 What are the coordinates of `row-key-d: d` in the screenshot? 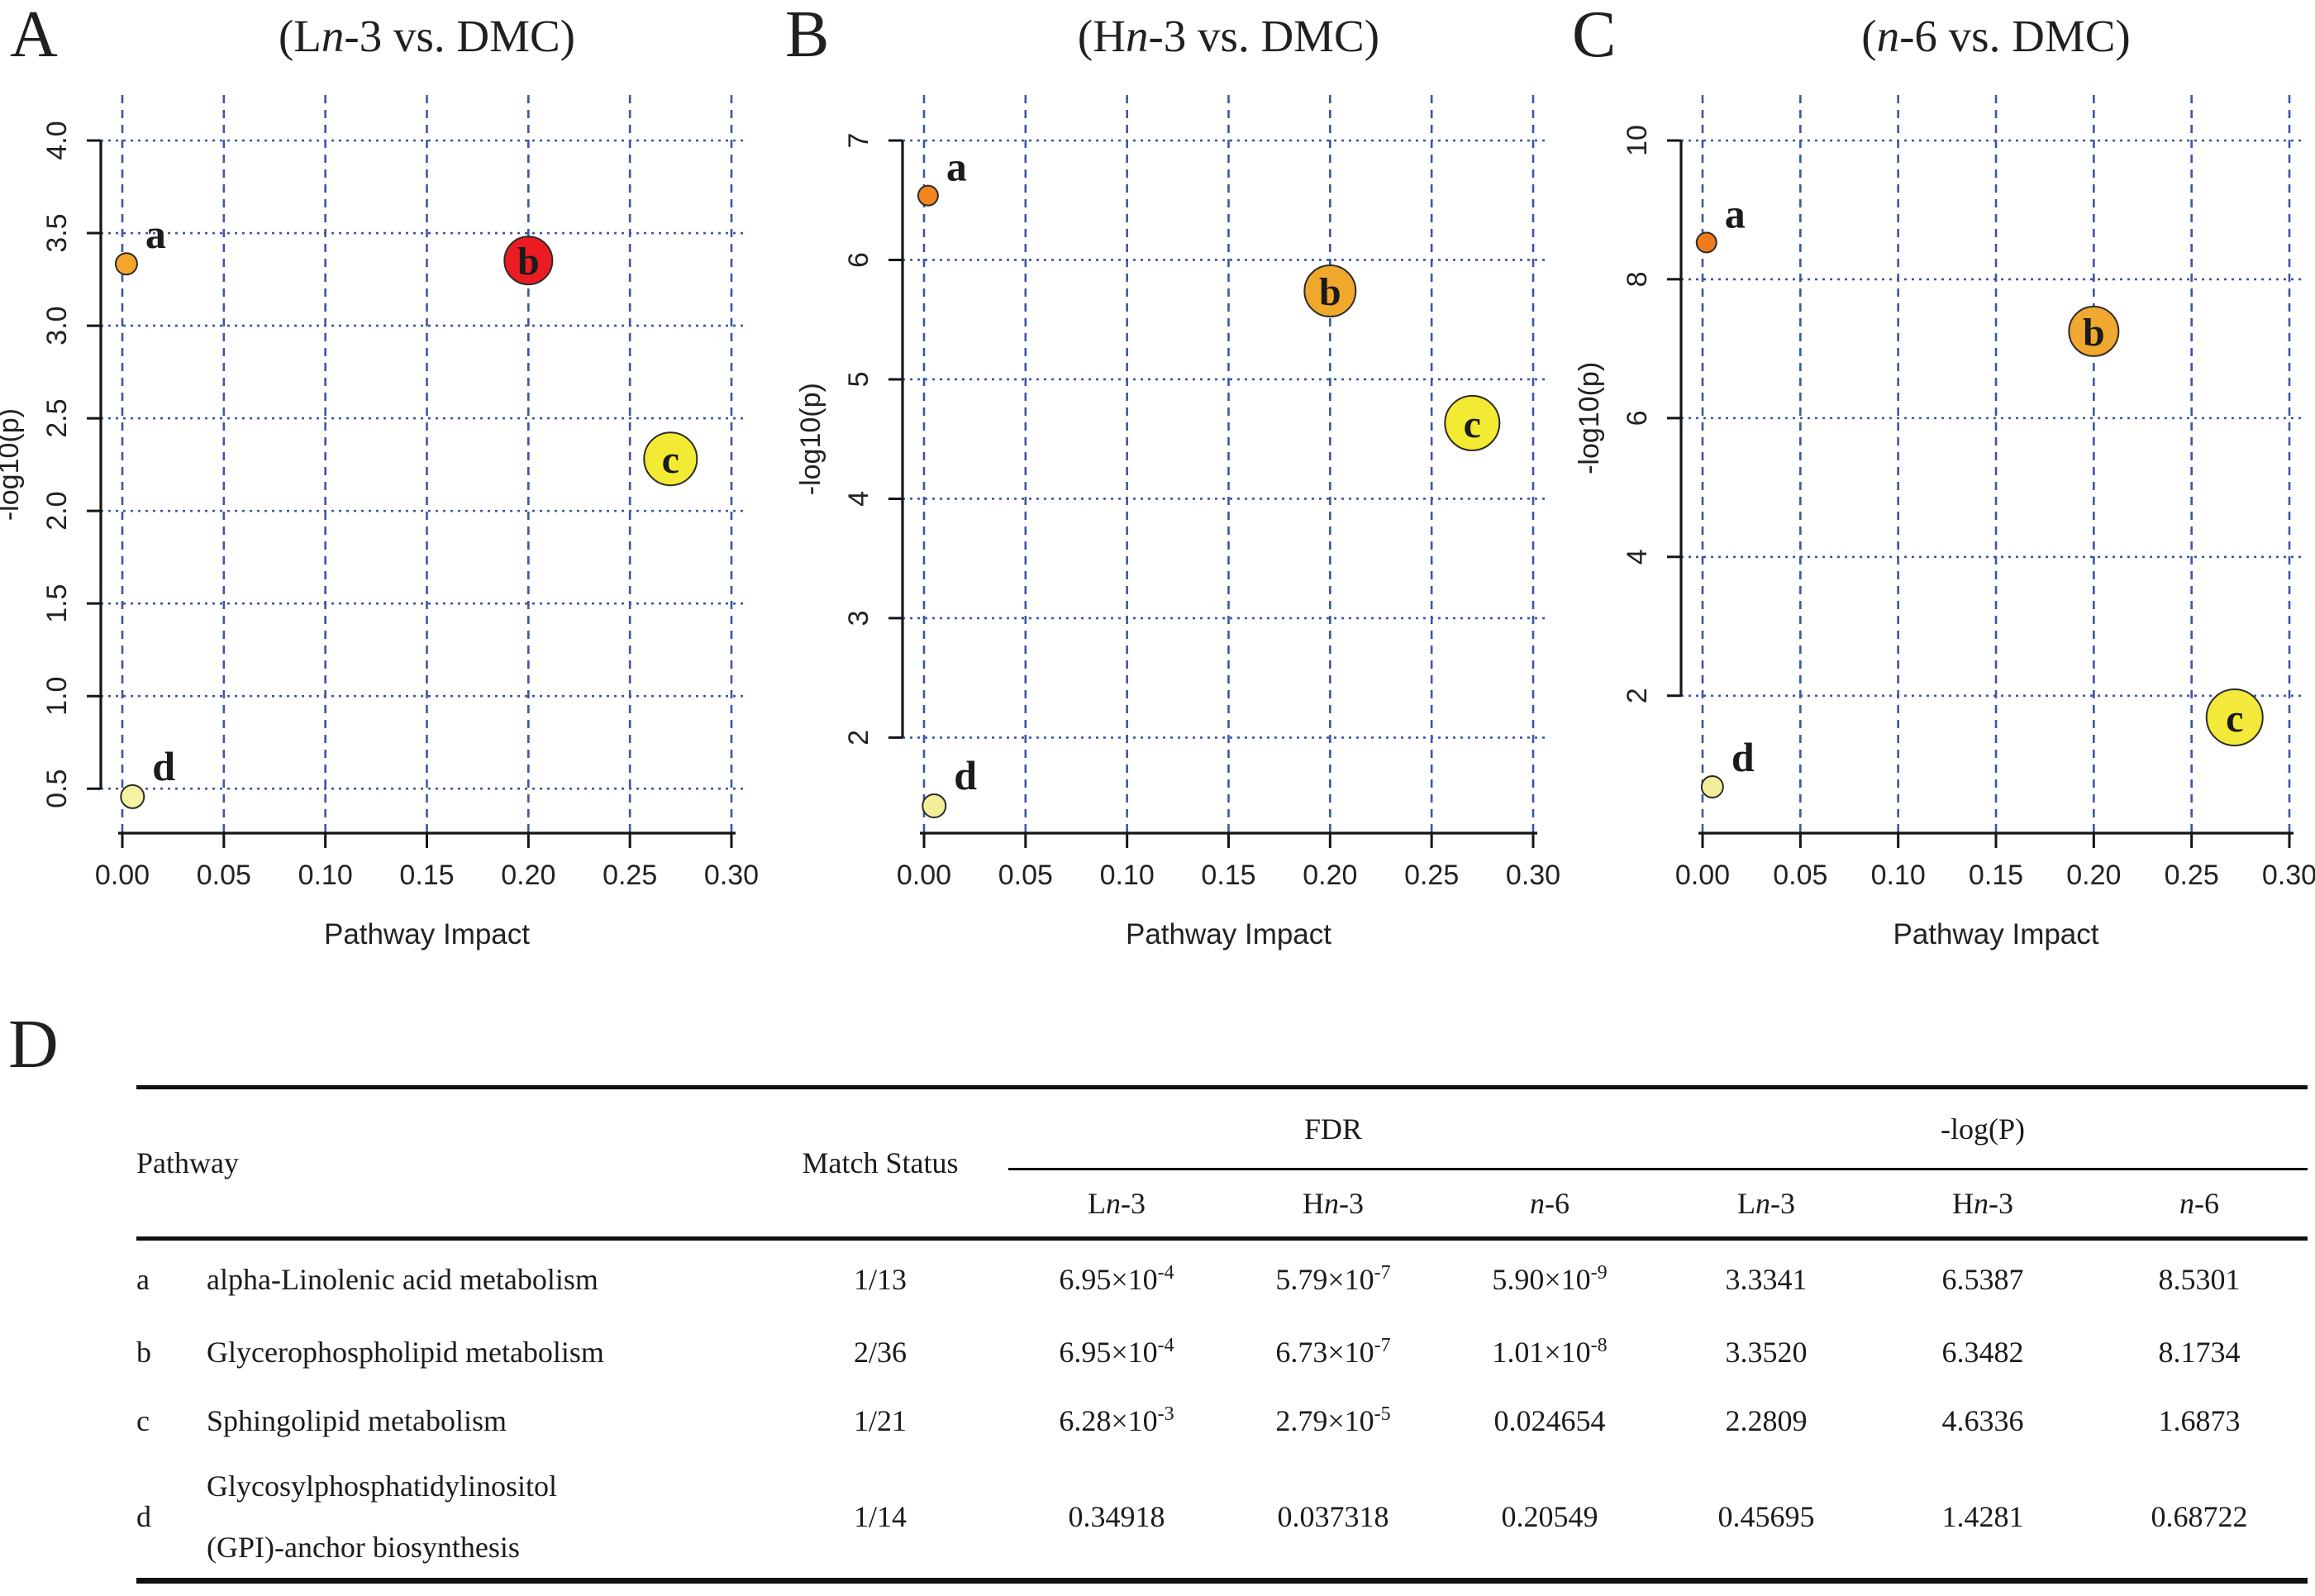 It's located at (143, 1516).